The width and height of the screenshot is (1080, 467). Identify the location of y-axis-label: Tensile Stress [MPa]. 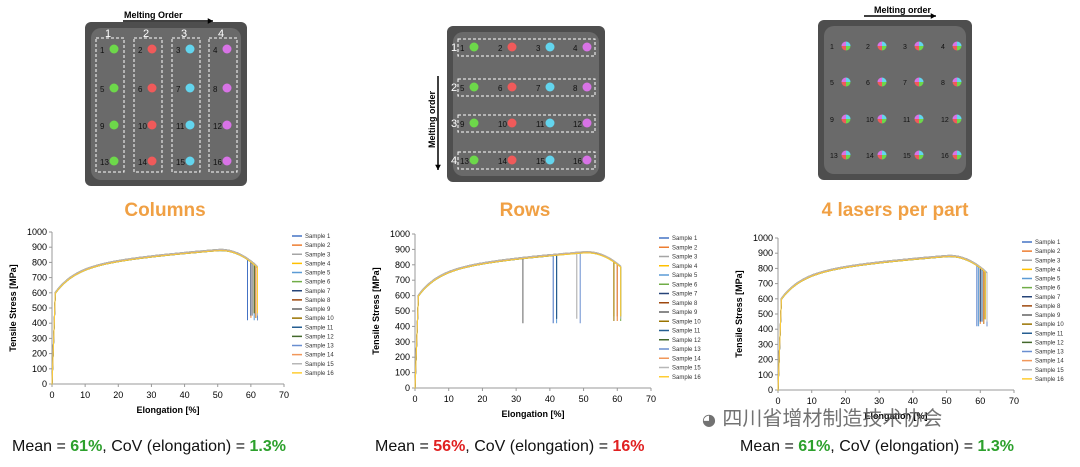
(376, 310).